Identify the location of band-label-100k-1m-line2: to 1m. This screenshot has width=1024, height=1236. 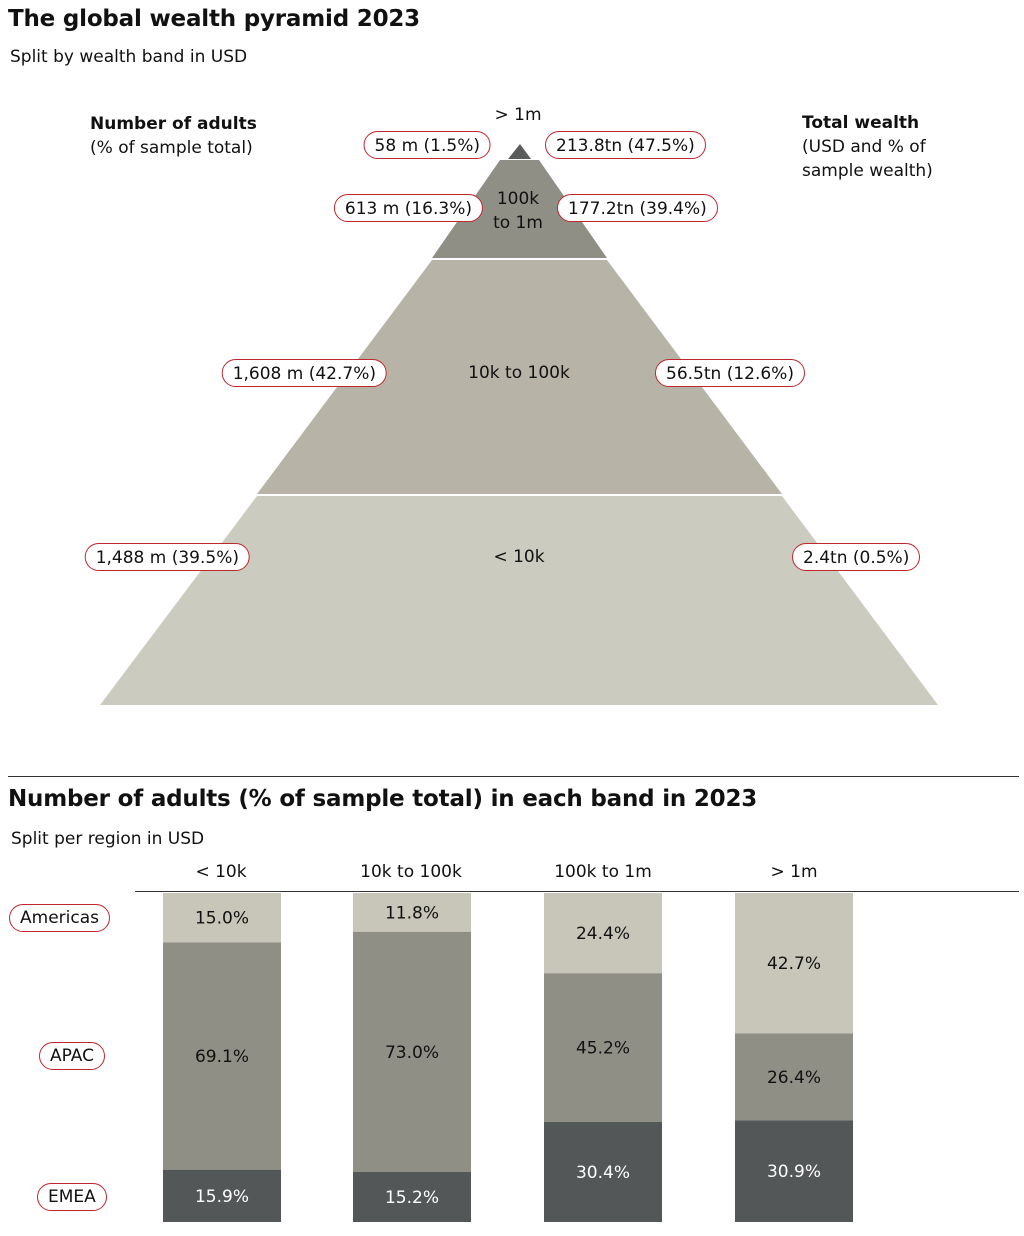
(518, 223).